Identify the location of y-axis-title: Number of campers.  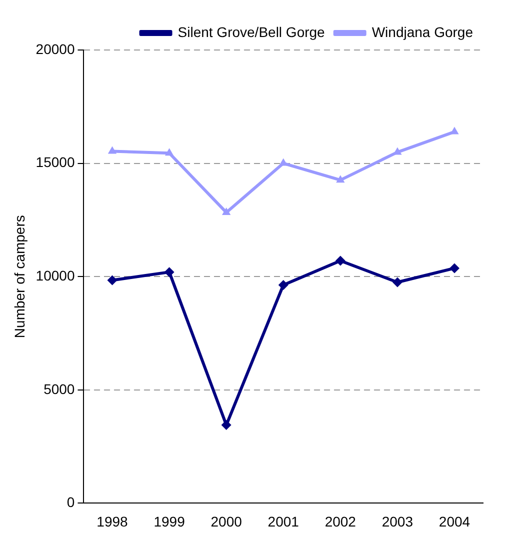
(19, 276).